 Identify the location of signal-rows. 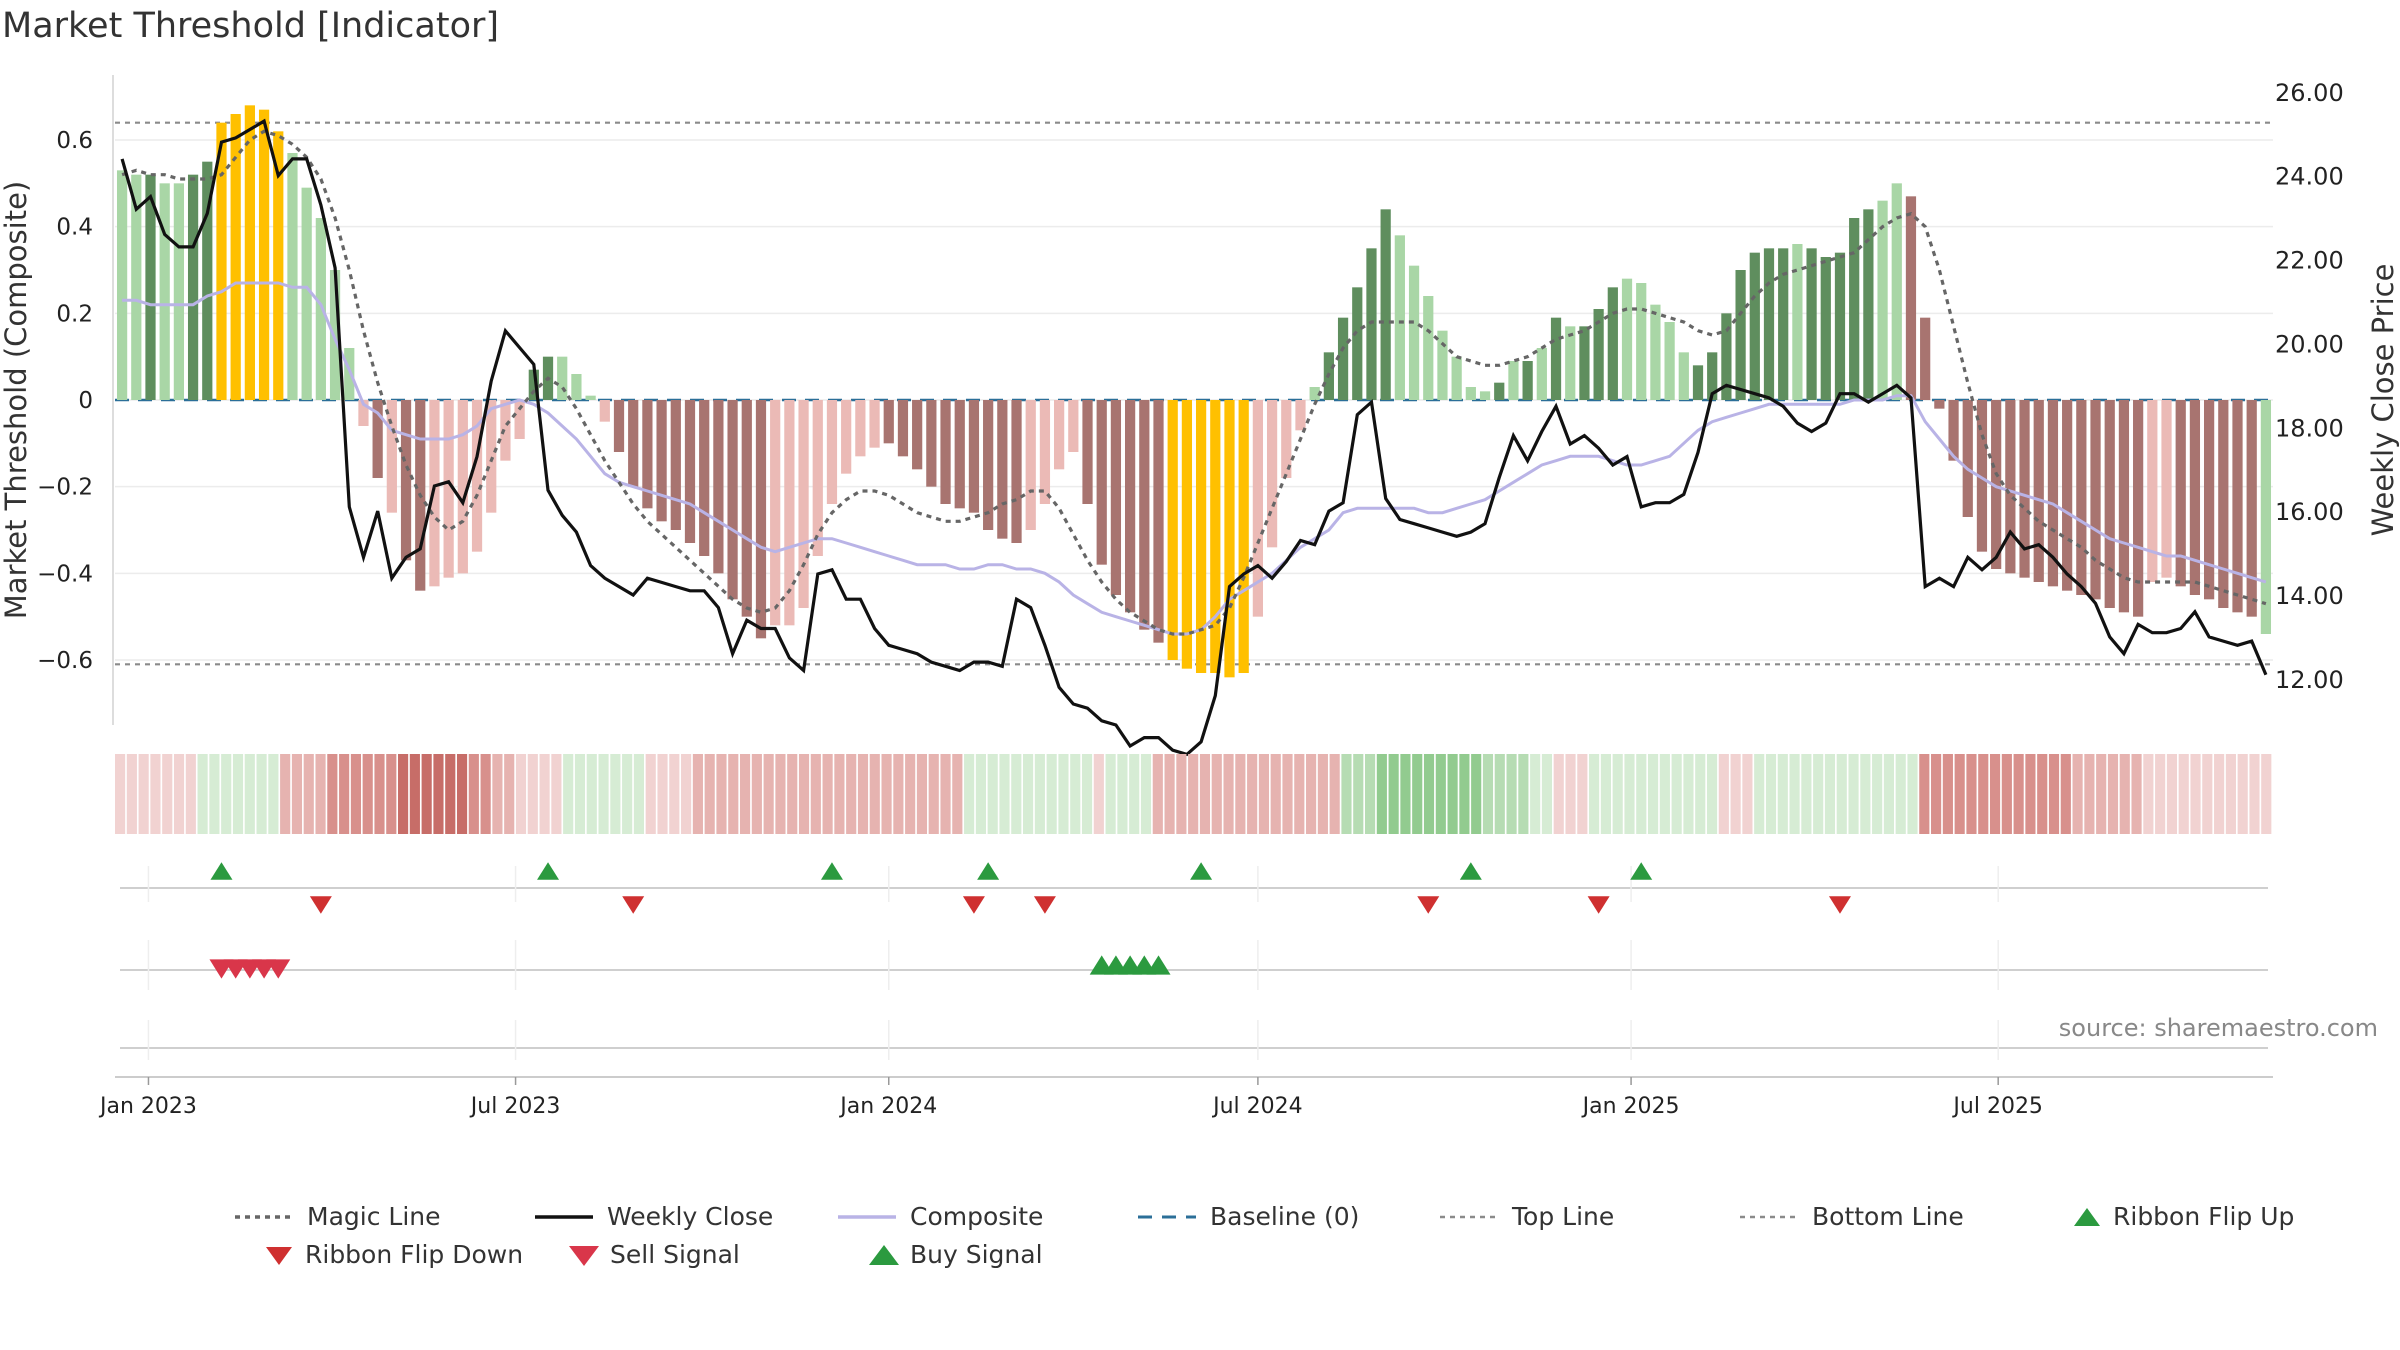
(1194, 961).